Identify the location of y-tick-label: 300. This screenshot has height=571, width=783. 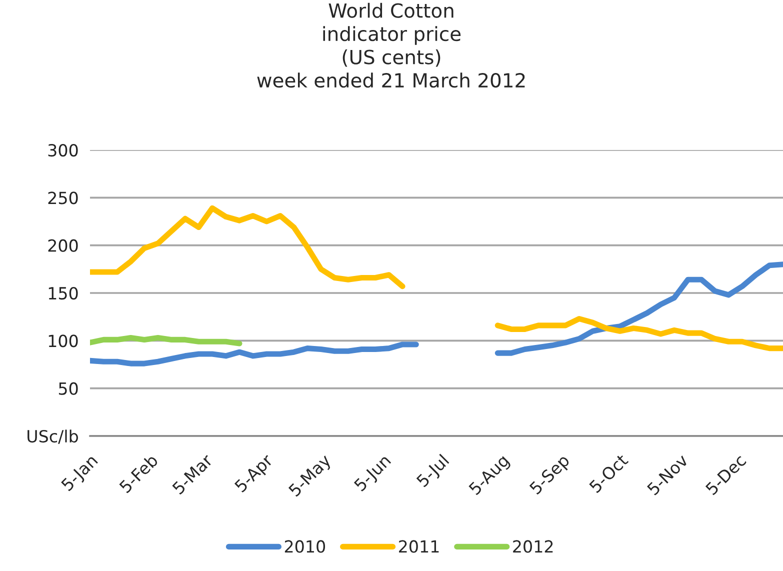
(63, 150).